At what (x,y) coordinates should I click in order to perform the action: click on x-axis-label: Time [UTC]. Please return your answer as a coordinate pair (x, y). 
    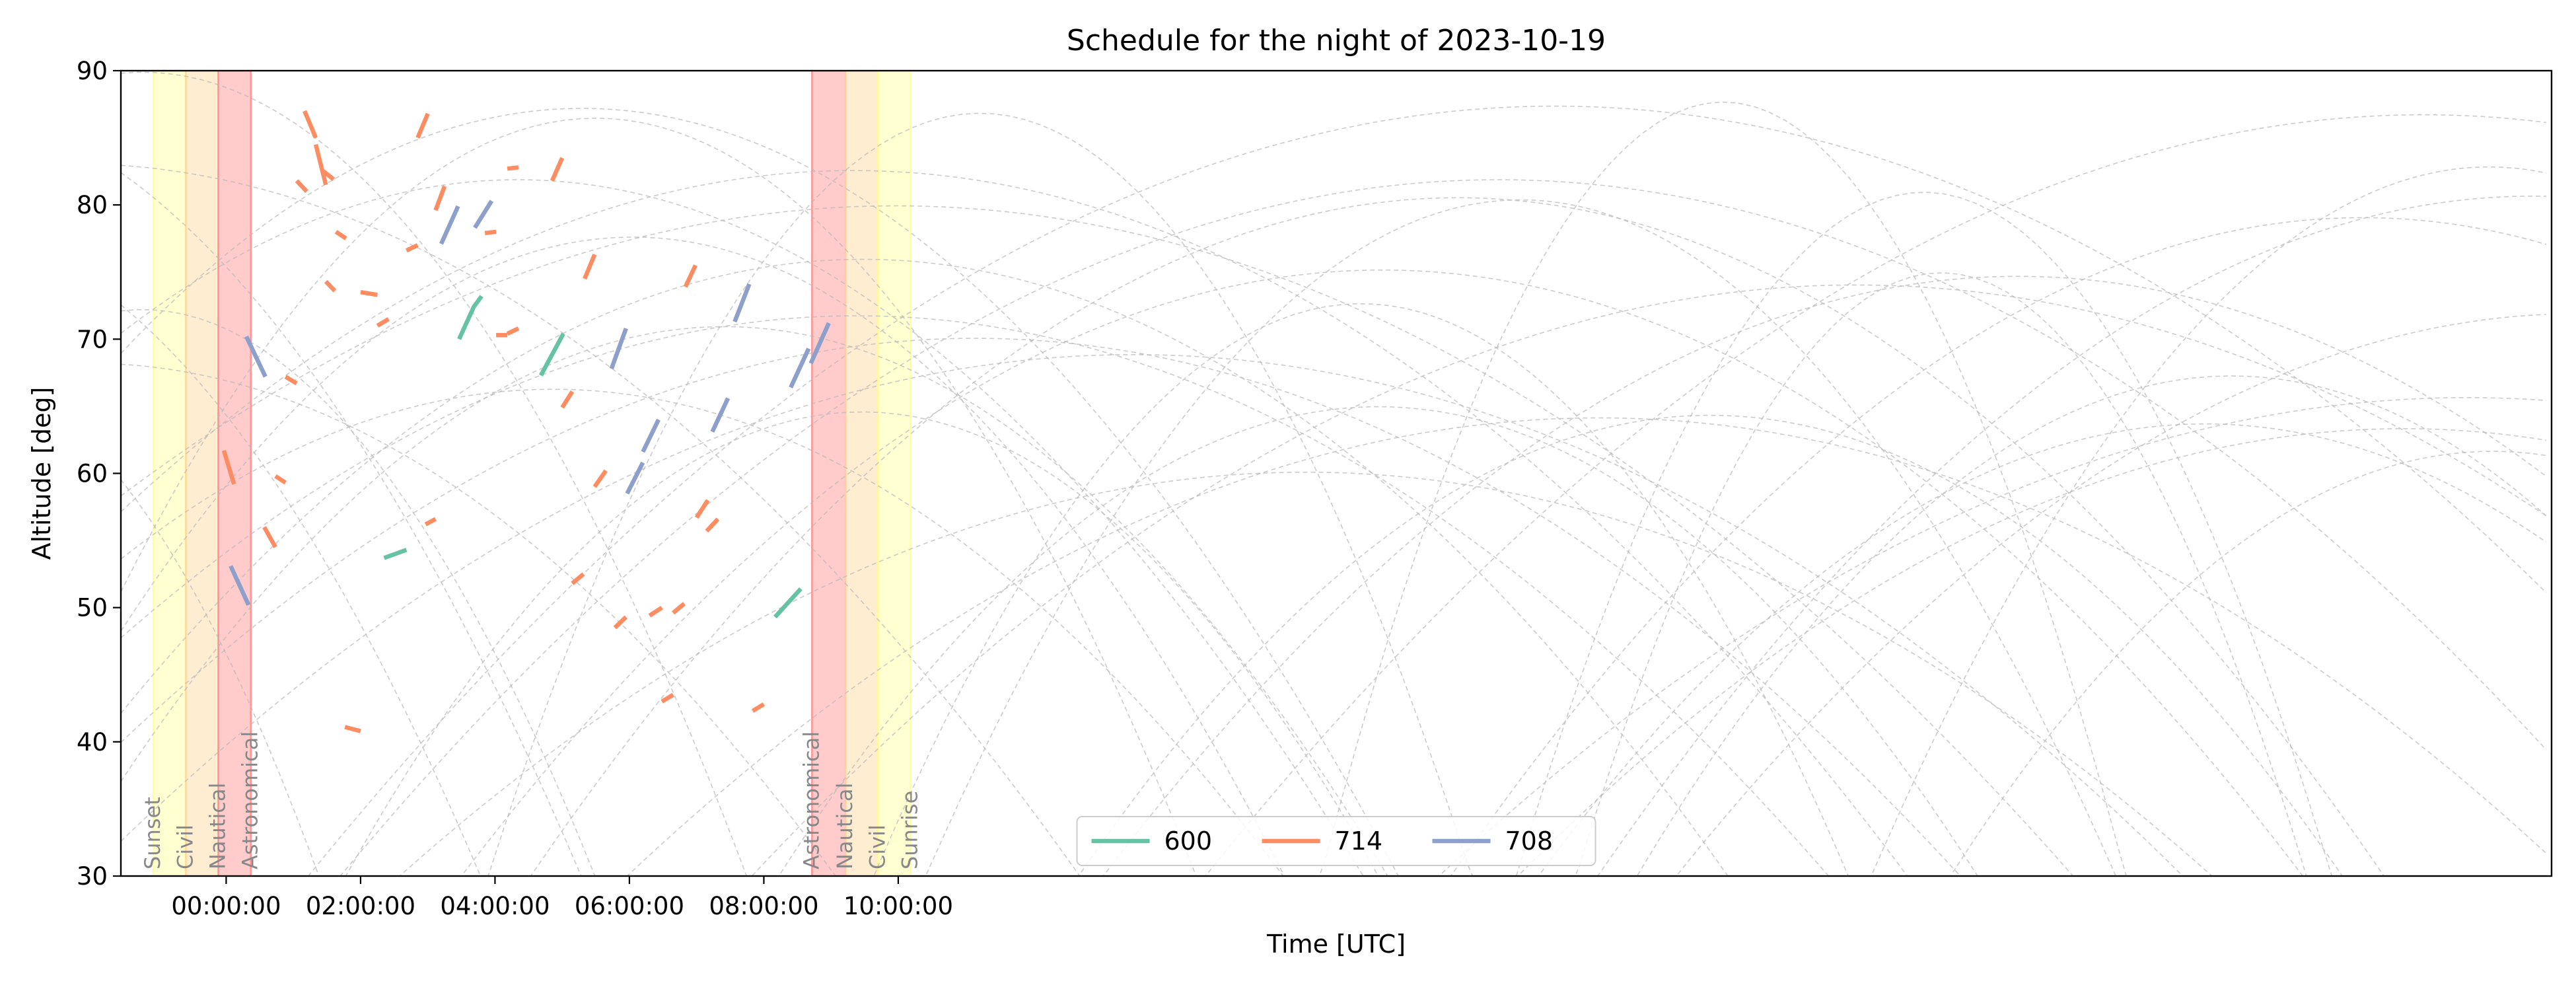
    Looking at the image, I should click on (1336, 944).